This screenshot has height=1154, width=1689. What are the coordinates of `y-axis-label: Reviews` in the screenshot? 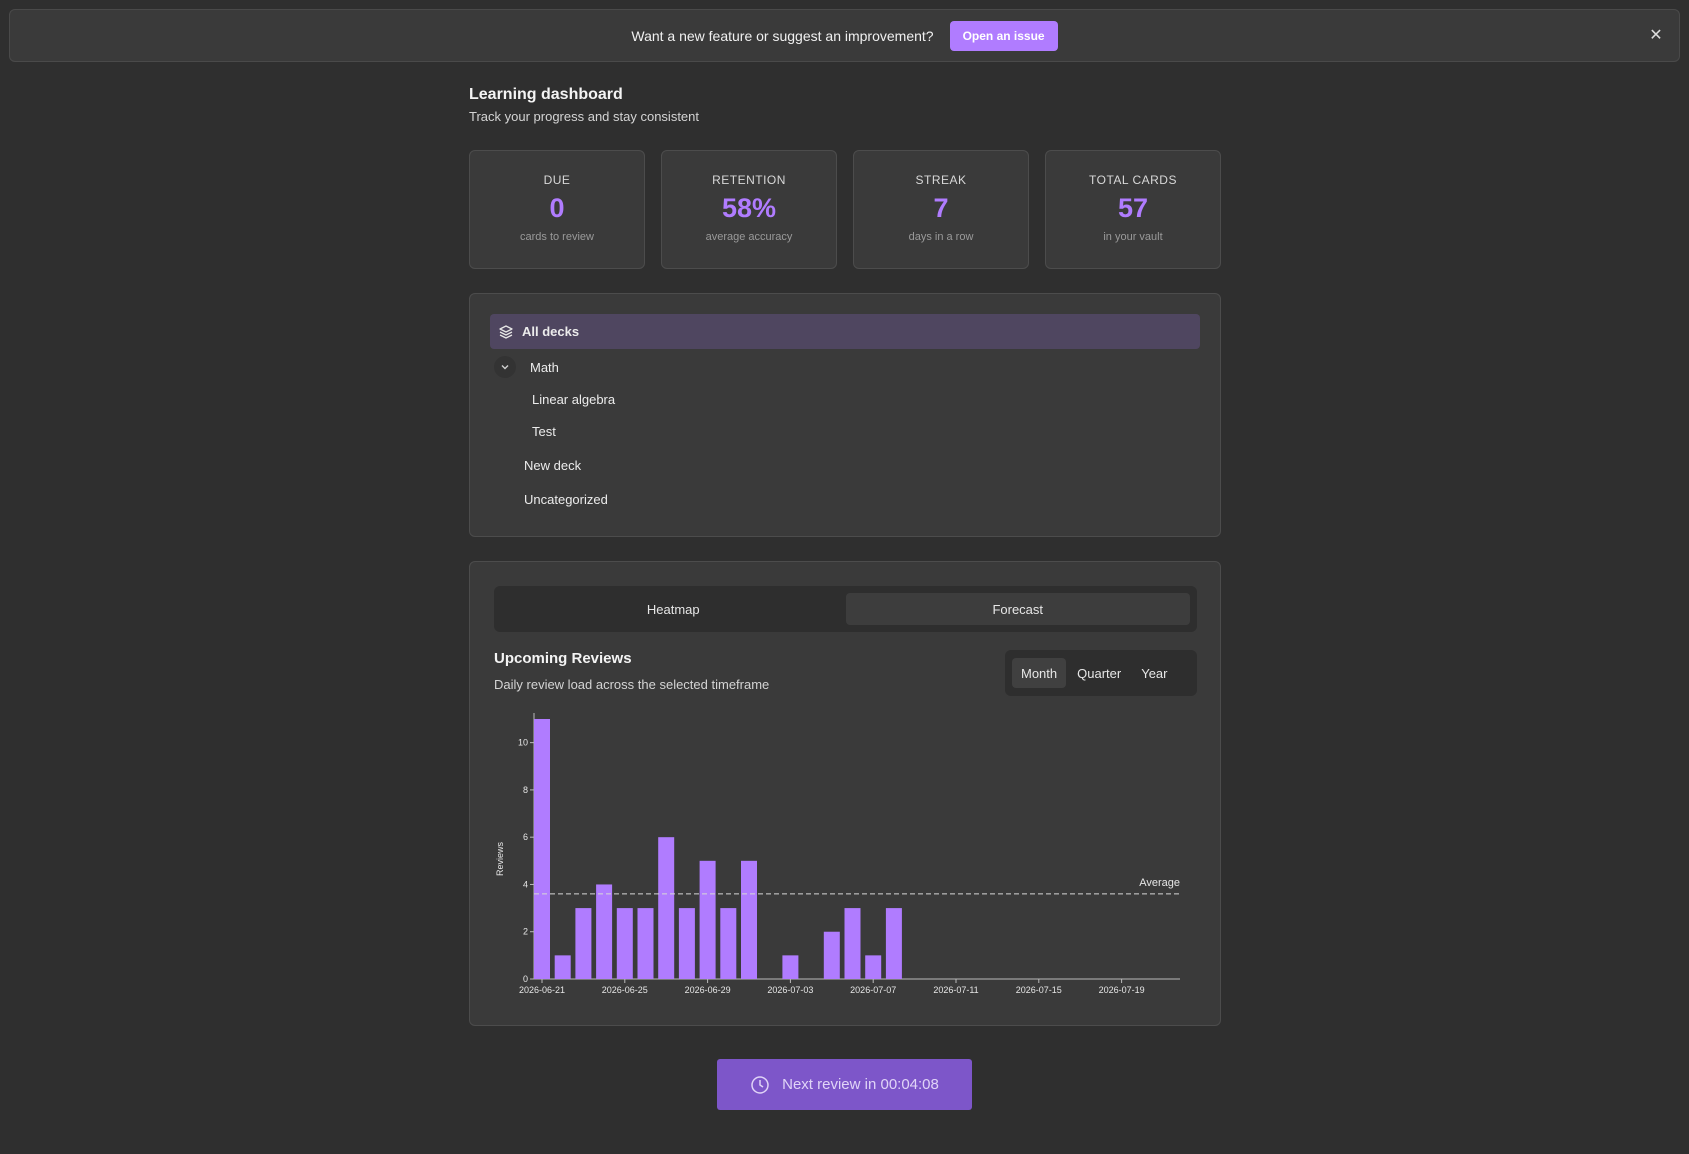 It's located at (500, 858).